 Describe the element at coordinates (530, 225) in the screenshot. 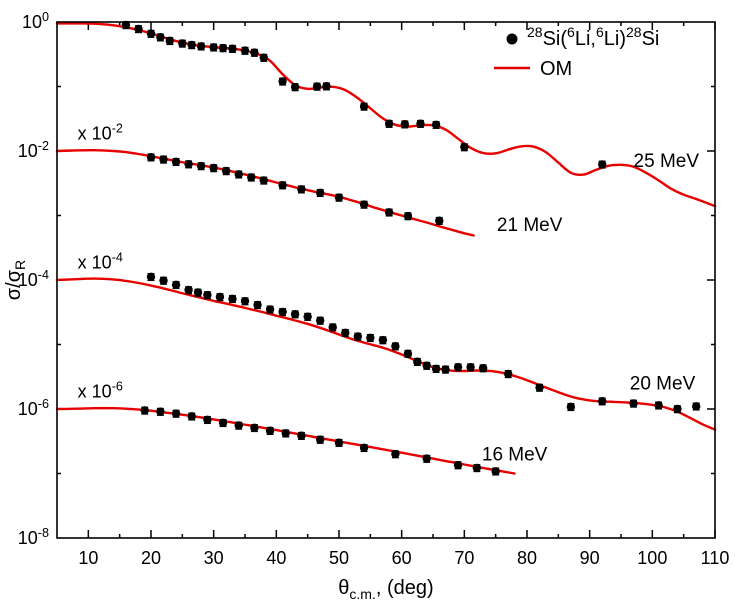

I see `energy-label-21mev: 21 MeV` at that location.